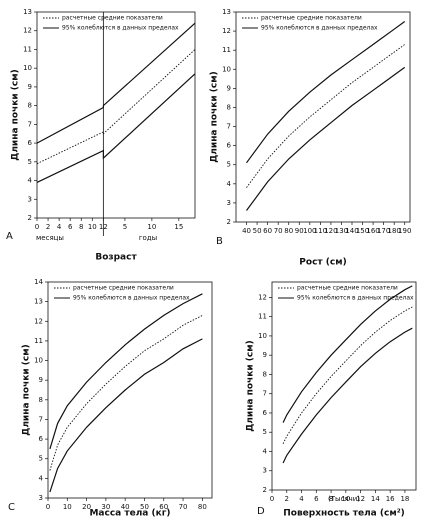 The height and width of the screenshot is (523, 424). What do you see at coordinates (351, 231) in the screenshot?
I see `x-tick-label: 140` at bounding box center [351, 231].